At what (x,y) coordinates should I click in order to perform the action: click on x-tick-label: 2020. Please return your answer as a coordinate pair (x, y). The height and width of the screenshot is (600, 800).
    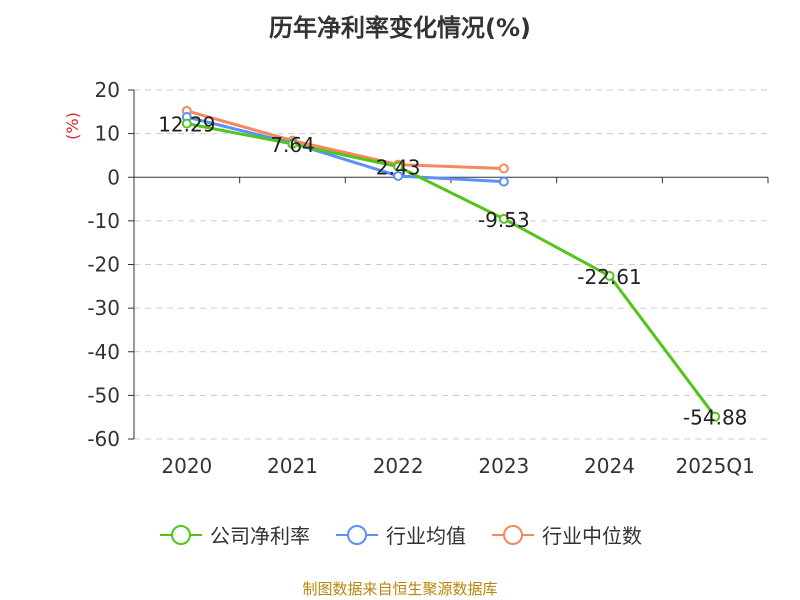
    Looking at the image, I should click on (186, 466).